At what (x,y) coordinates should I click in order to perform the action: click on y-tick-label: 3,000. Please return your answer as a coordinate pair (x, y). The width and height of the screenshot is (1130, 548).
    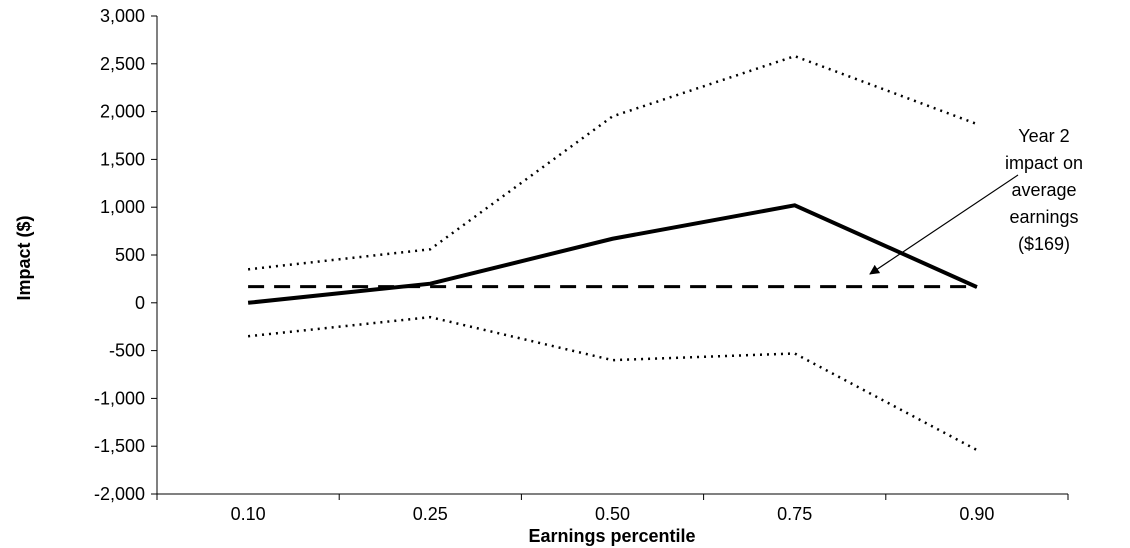
    Looking at the image, I should click on (122, 16).